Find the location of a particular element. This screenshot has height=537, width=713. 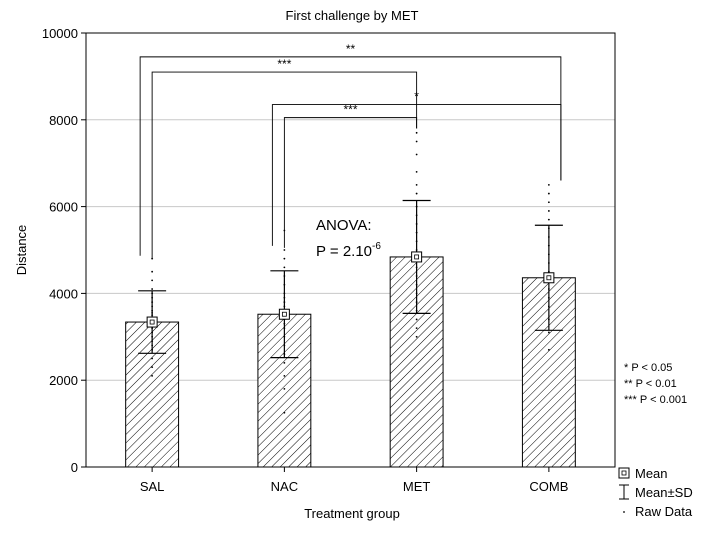

x-tick-label-nac: NAC is located at coordinates (284, 486).